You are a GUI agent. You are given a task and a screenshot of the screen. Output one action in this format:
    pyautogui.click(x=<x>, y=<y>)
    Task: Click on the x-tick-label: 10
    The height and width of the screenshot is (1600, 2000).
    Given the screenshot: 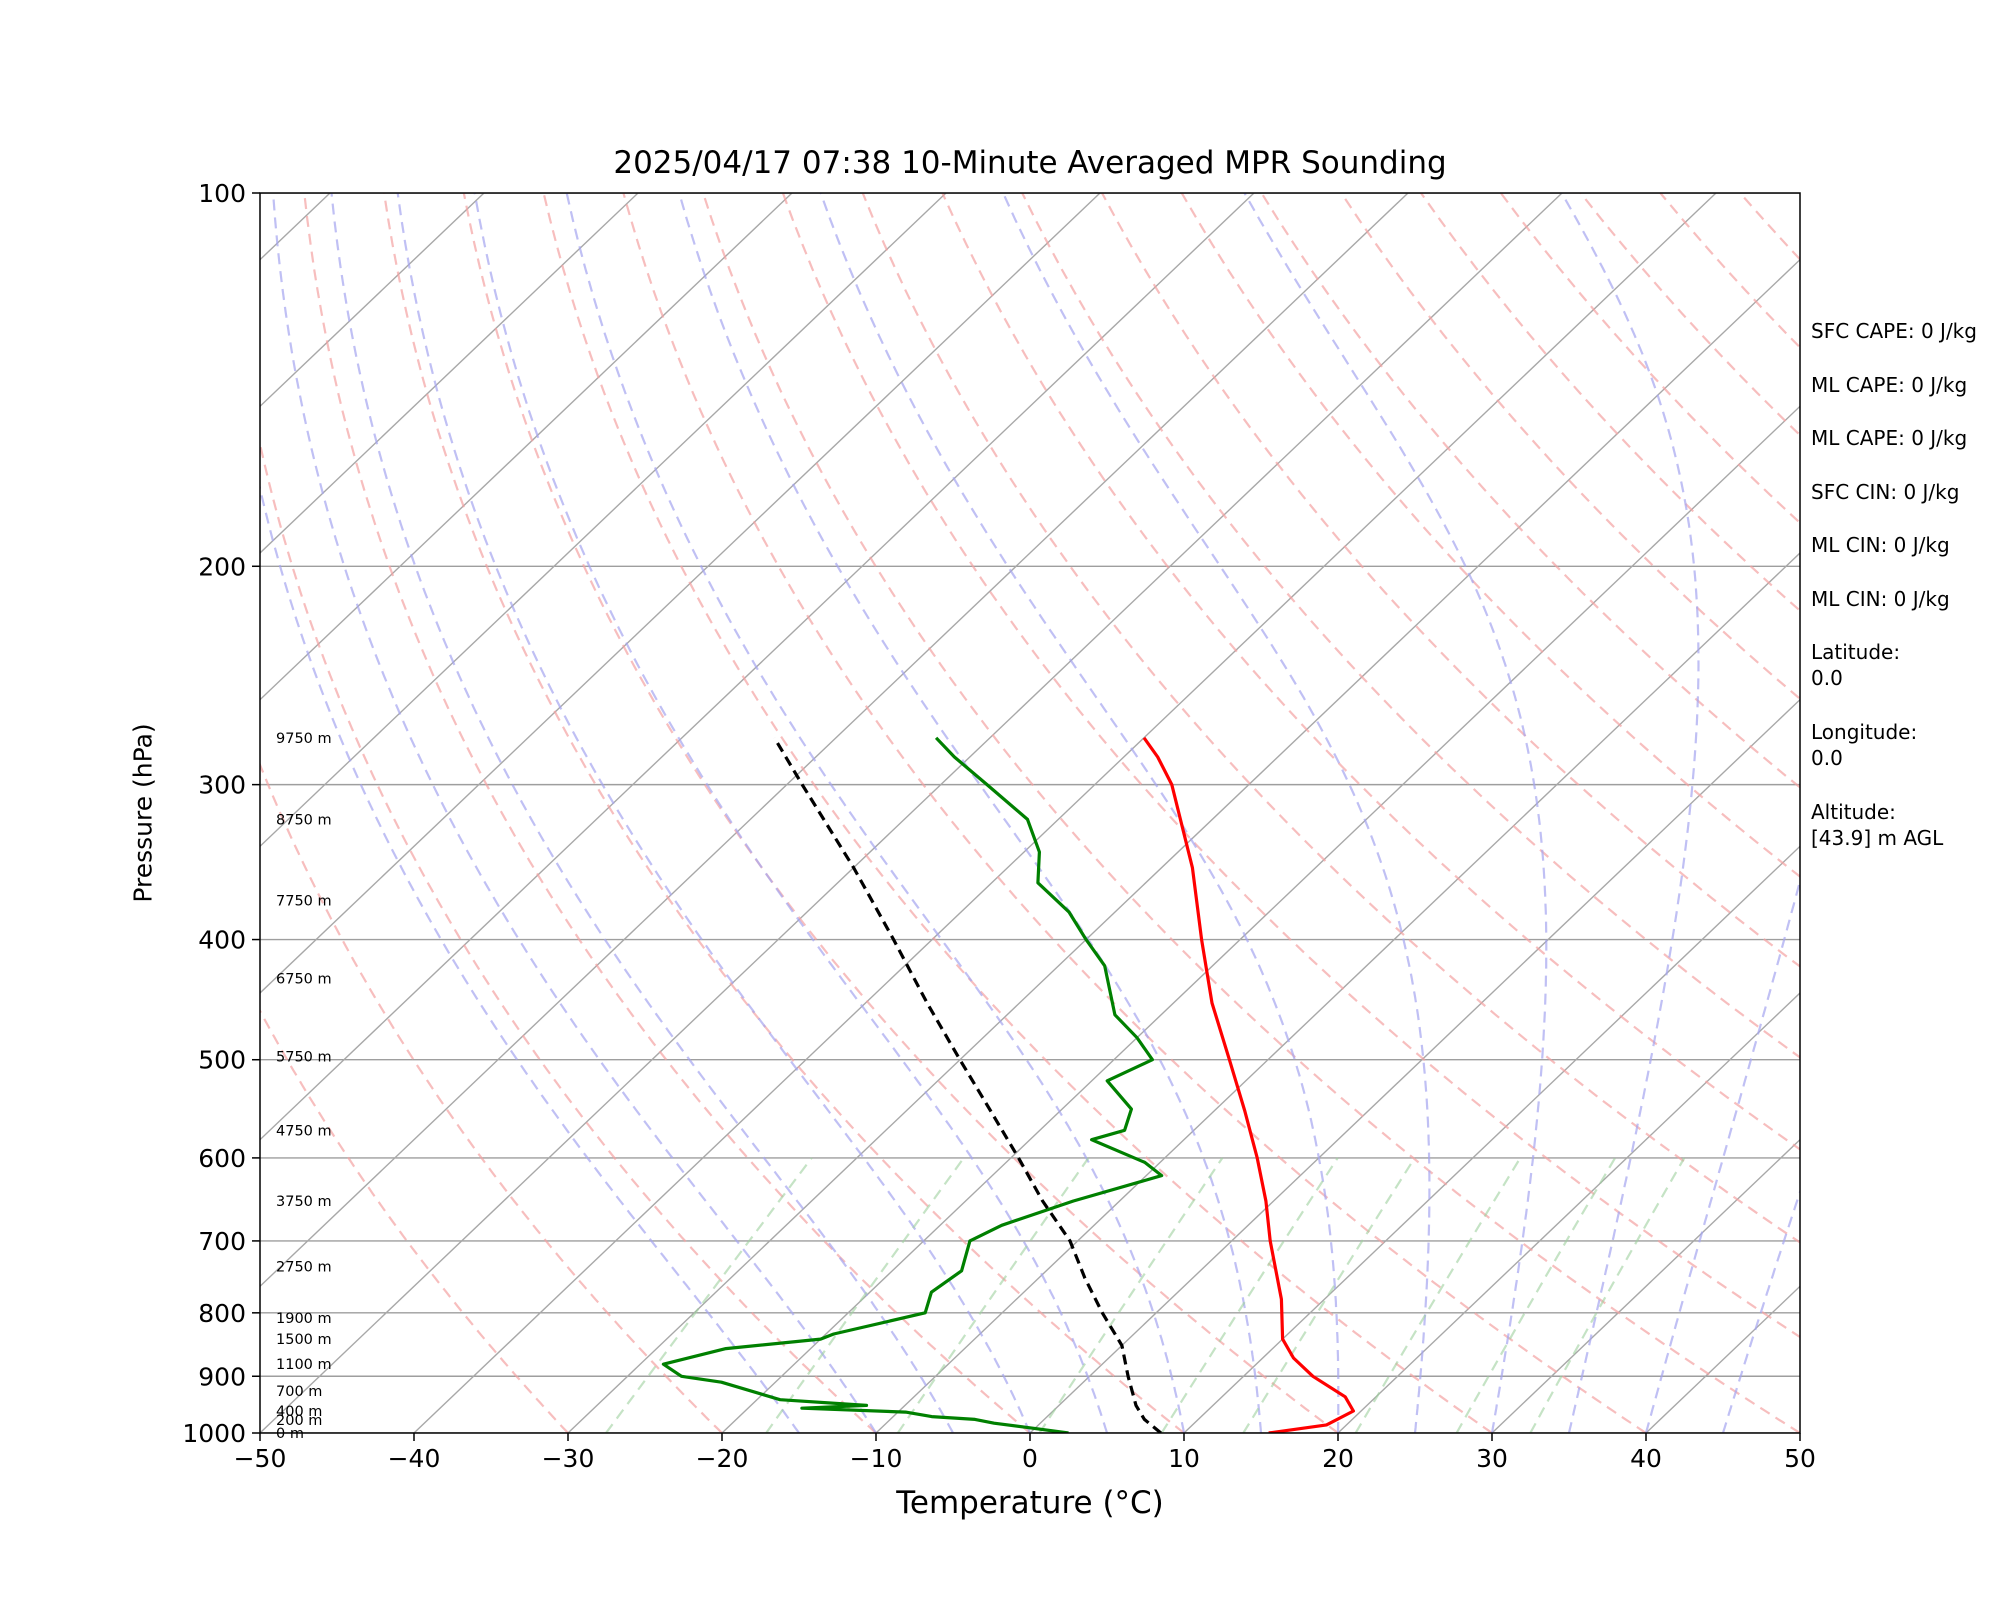 What is the action you would take?
    pyautogui.click(x=1184, y=1458)
    